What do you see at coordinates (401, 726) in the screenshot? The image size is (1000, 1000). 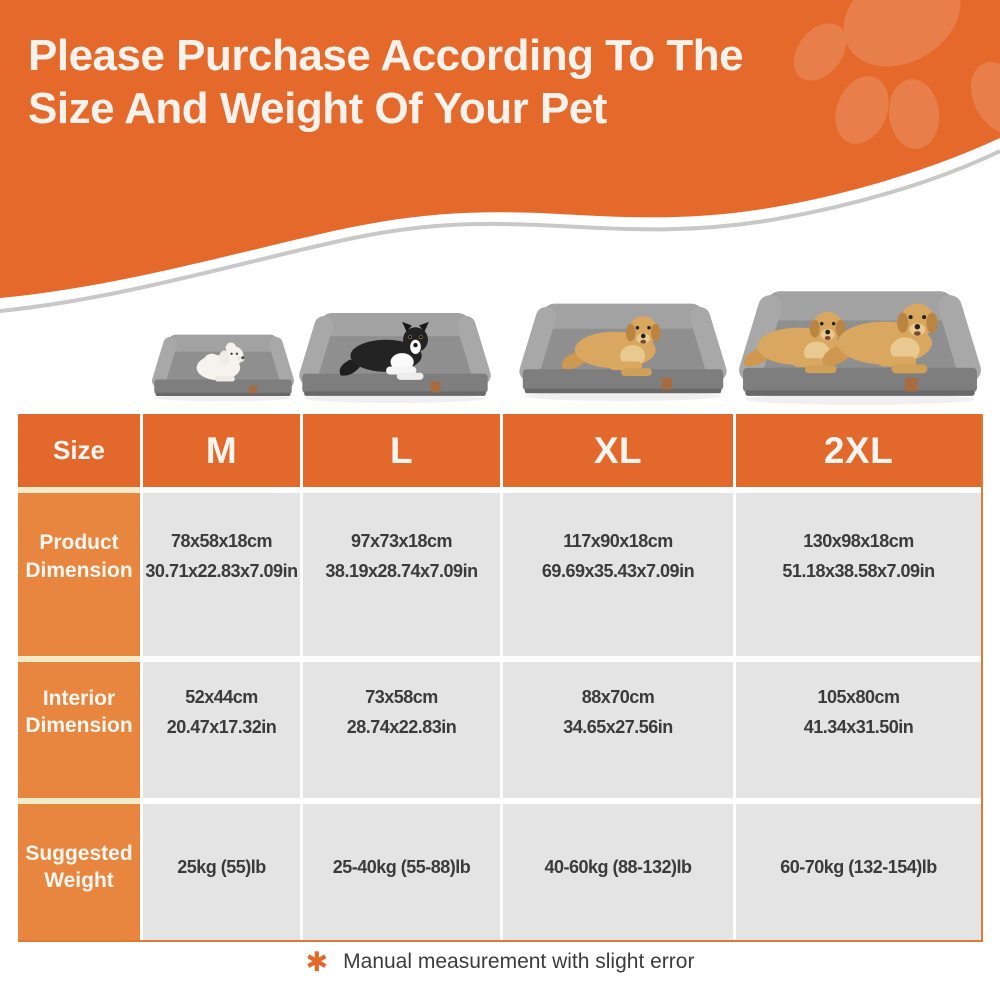 I see `value-in: 28.74x22.83in` at bounding box center [401, 726].